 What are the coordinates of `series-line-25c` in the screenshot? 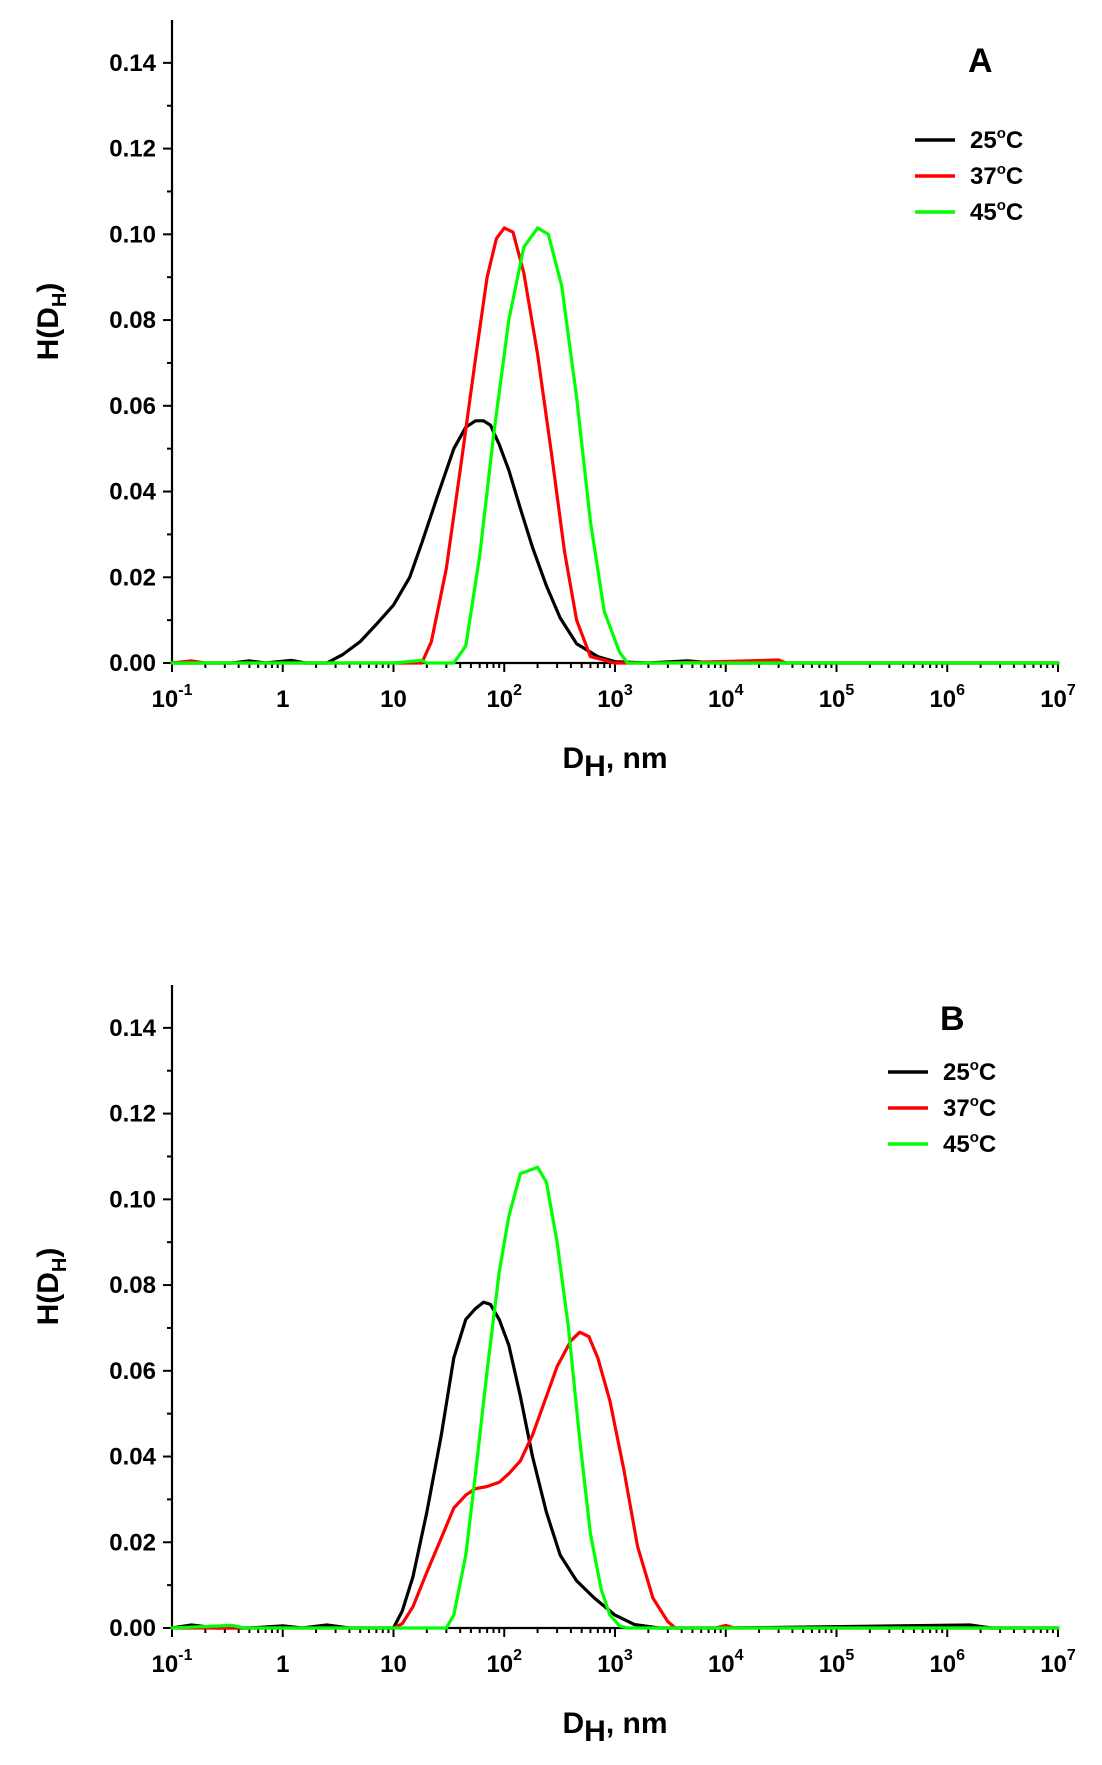 It's located at (615, 542).